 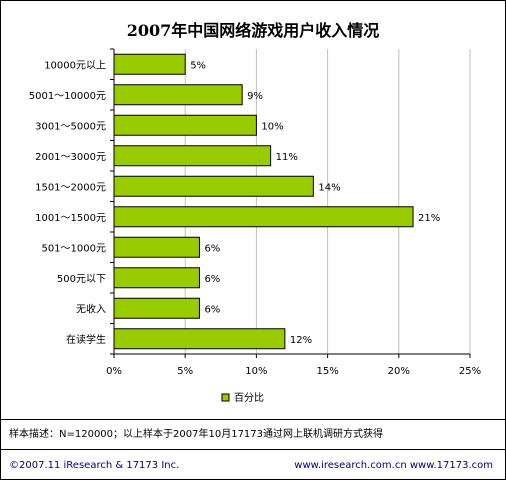 What do you see at coordinates (399, 371) in the screenshot?
I see `x-tick-label: 20%` at bounding box center [399, 371].